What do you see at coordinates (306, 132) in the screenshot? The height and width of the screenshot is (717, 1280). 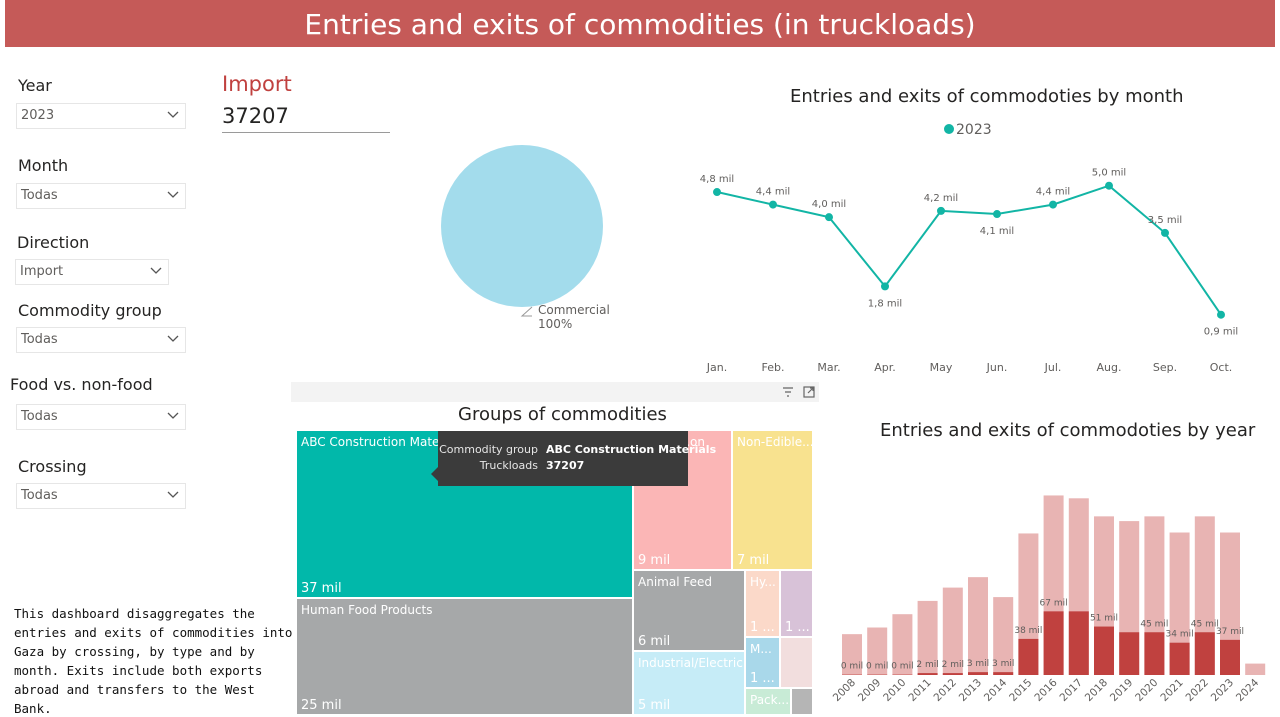 I see `card-underline` at bounding box center [306, 132].